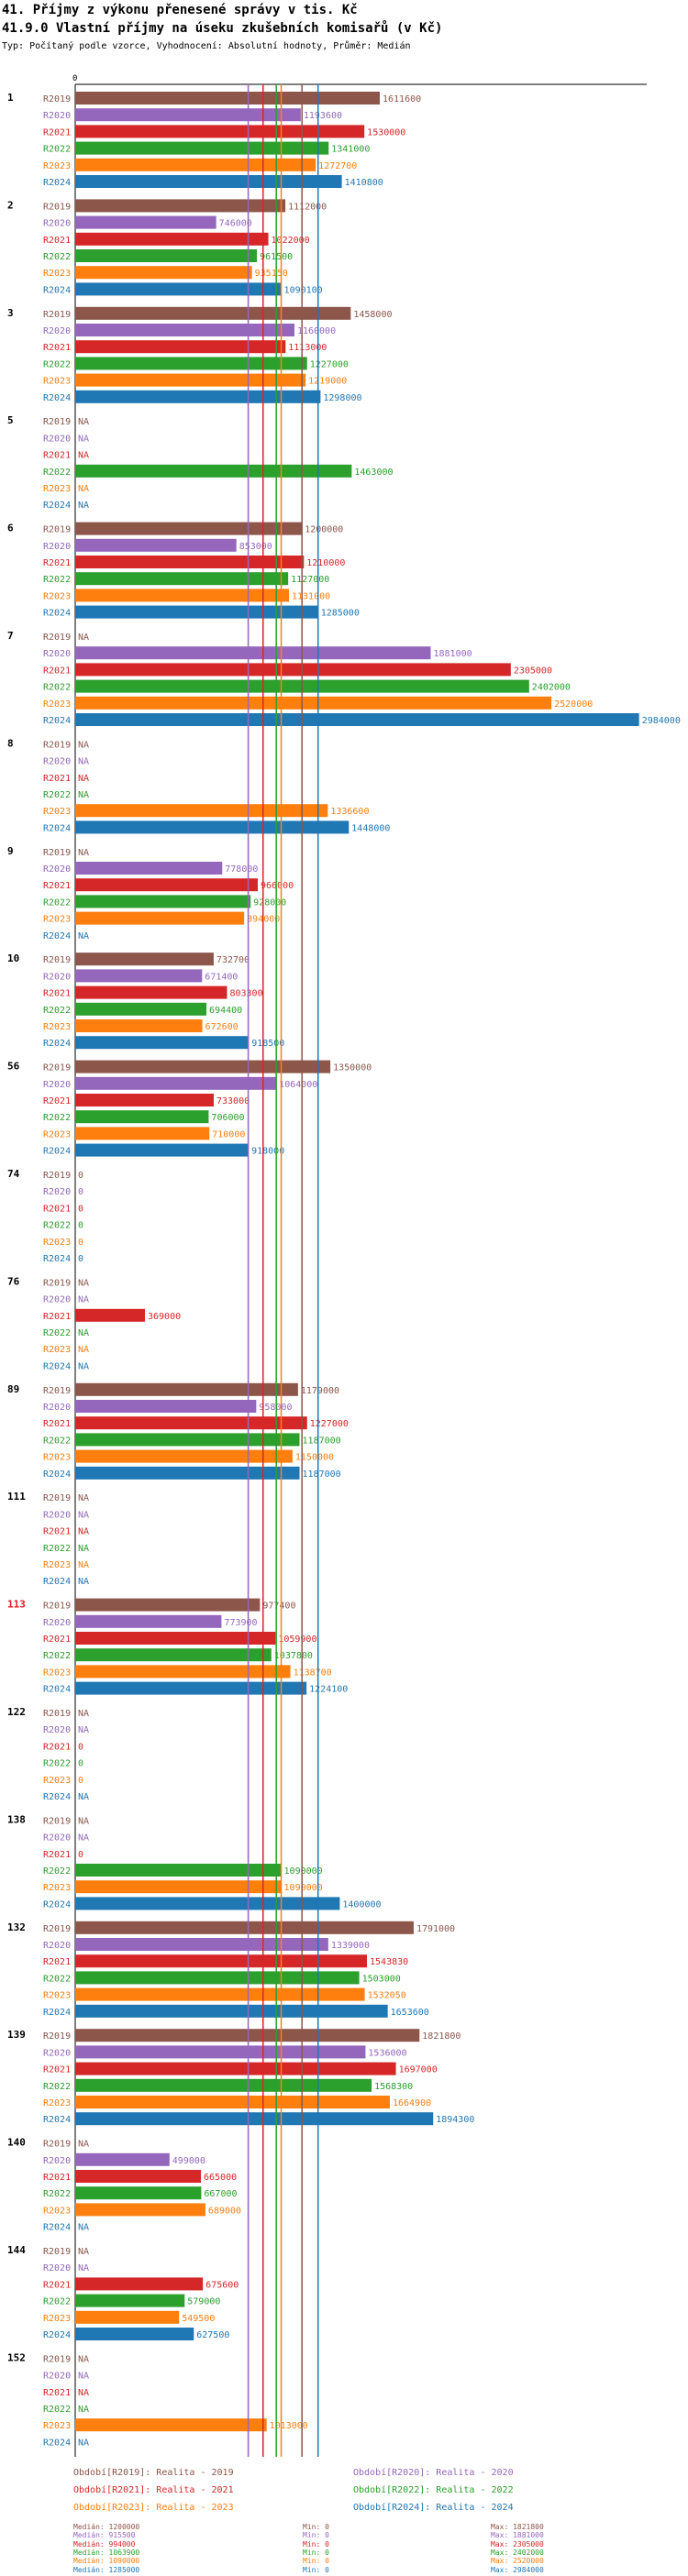  What do you see at coordinates (316, 2527) in the screenshot?
I see `stat-min: Min: 0` at bounding box center [316, 2527].